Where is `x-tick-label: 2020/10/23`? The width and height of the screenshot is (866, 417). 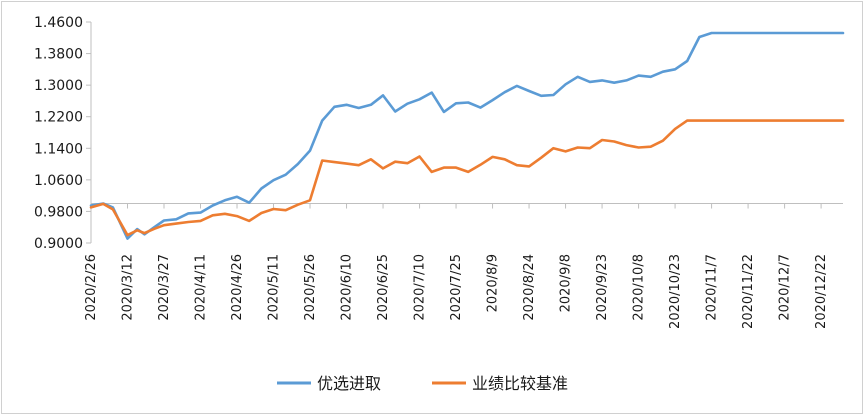 x-tick-label: 2020/10/23 is located at coordinates (675, 291).